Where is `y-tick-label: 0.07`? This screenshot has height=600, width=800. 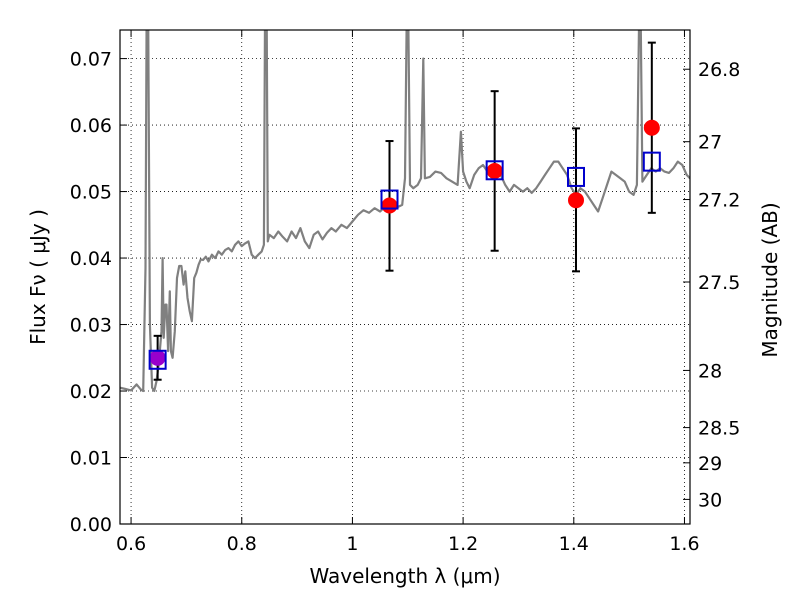
y-tick-label: 0.07 is located at coordinates (91, 60).